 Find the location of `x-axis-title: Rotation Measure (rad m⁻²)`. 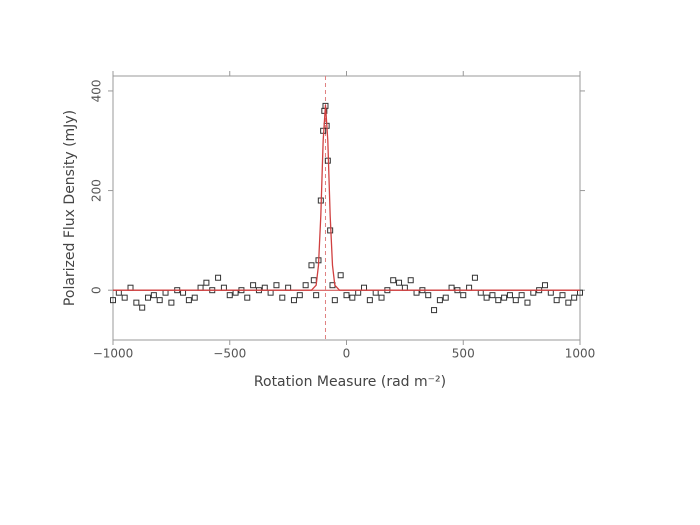

x-axis-title: Rotation Measure (rad m⁻²) is located at coordinates (350, 382).